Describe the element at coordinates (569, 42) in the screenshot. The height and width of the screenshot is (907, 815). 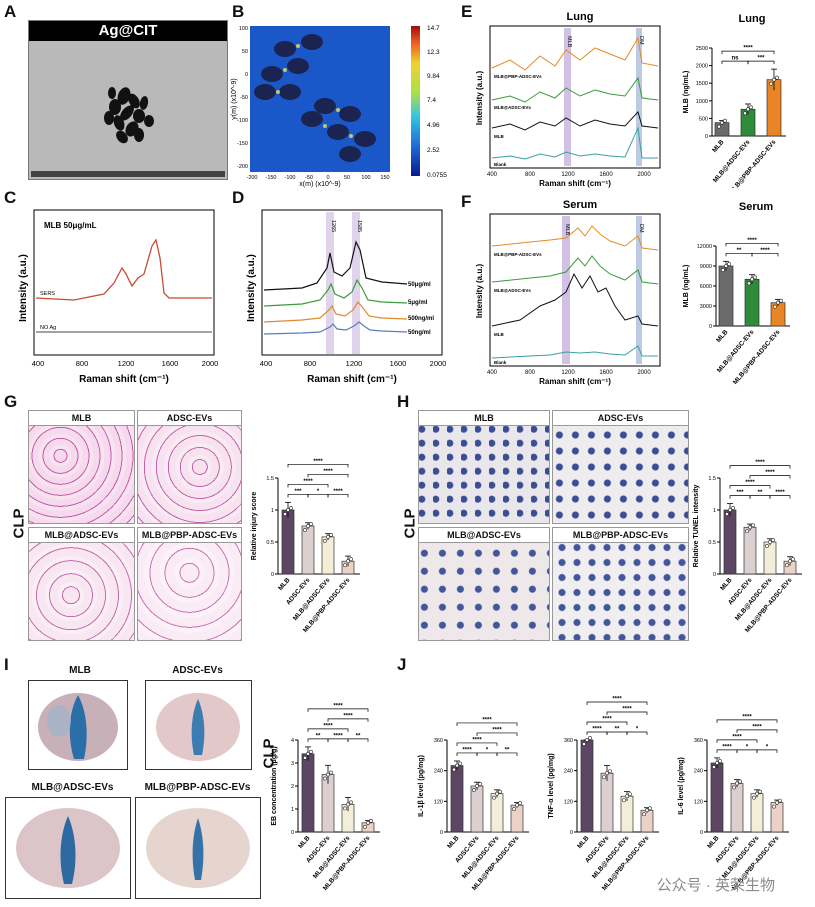
I see `e-marker: MLB` at that location.